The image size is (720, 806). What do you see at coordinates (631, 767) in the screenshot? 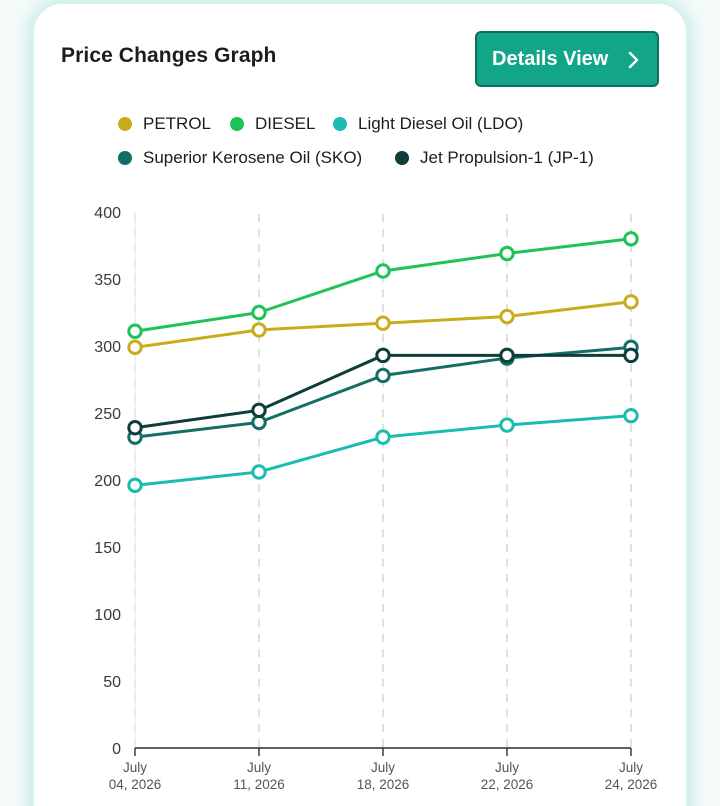
I see `x-tick-label-line1-4: July` at bounding box center [631, 767].